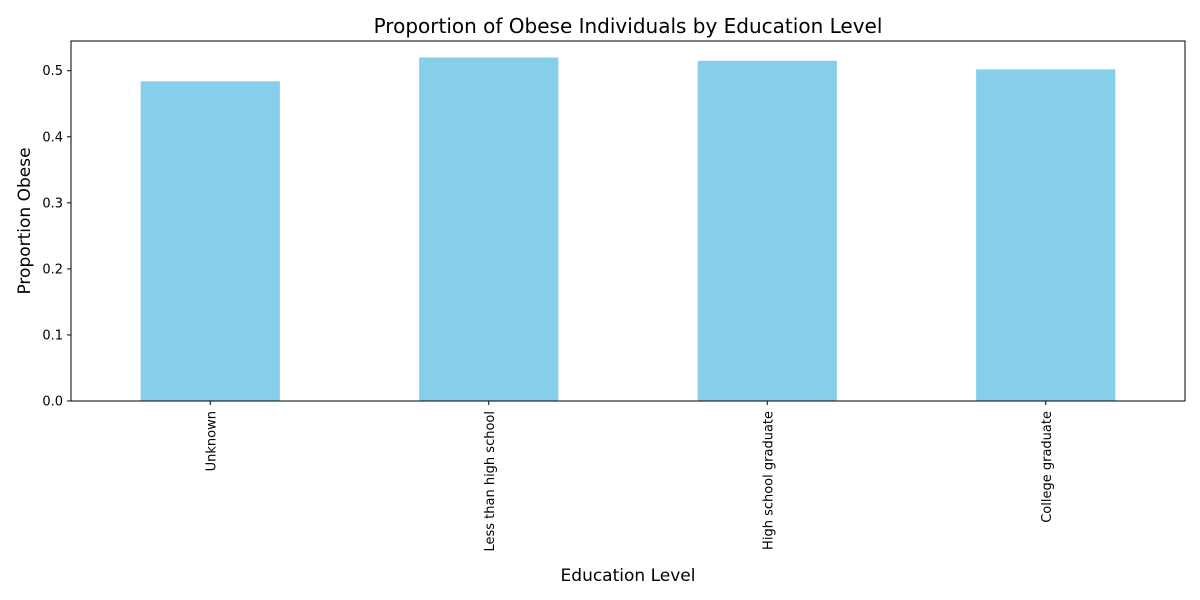 This screenshot has width=1200, height=600. I want to click on bar-less-than-high-school, so click(489, 229).